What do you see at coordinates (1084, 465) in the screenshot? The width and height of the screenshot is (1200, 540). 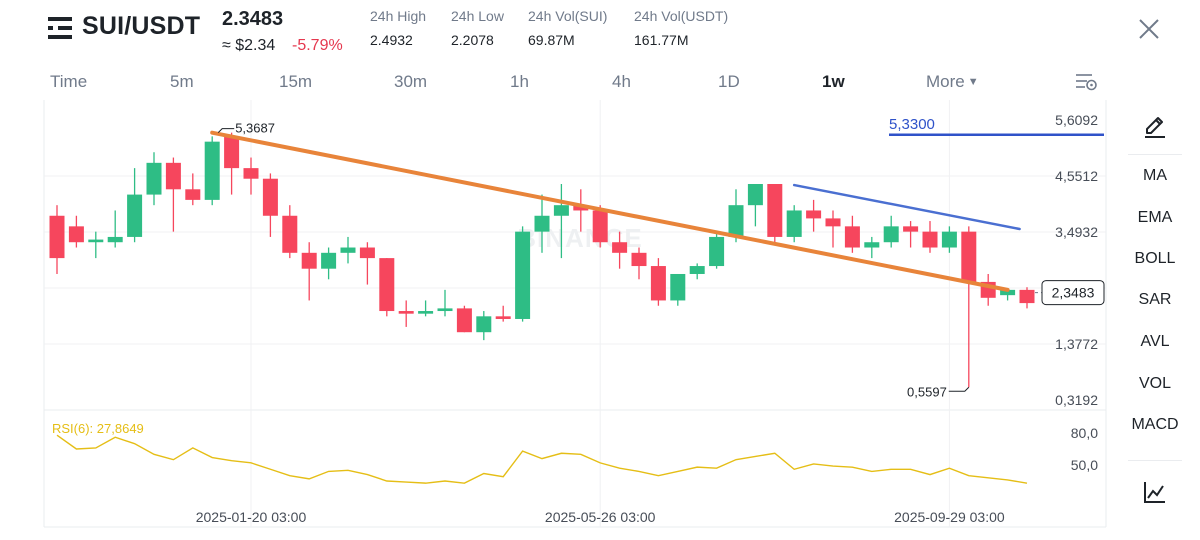 I see `rsi-axis-tick: 50,0` at bounding box center [1084, 465].